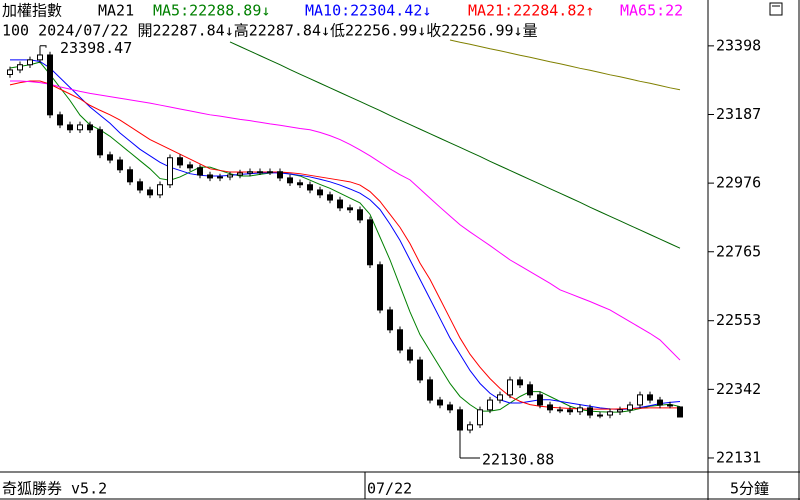 The height and width of the screenshot is (500, 800). What do you see at coordinates (43, 46) in the screenshot?
I see `annotation-leader` at bounding box center [43, 46].